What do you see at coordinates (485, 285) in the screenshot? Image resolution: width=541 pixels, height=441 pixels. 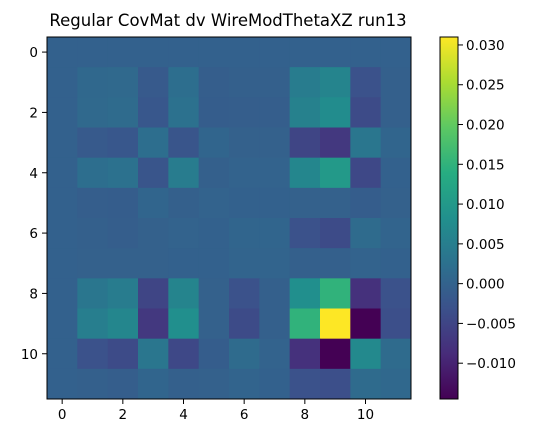 I see `colorbar-tick-label: 0.000` at bounding box center [485, 285].